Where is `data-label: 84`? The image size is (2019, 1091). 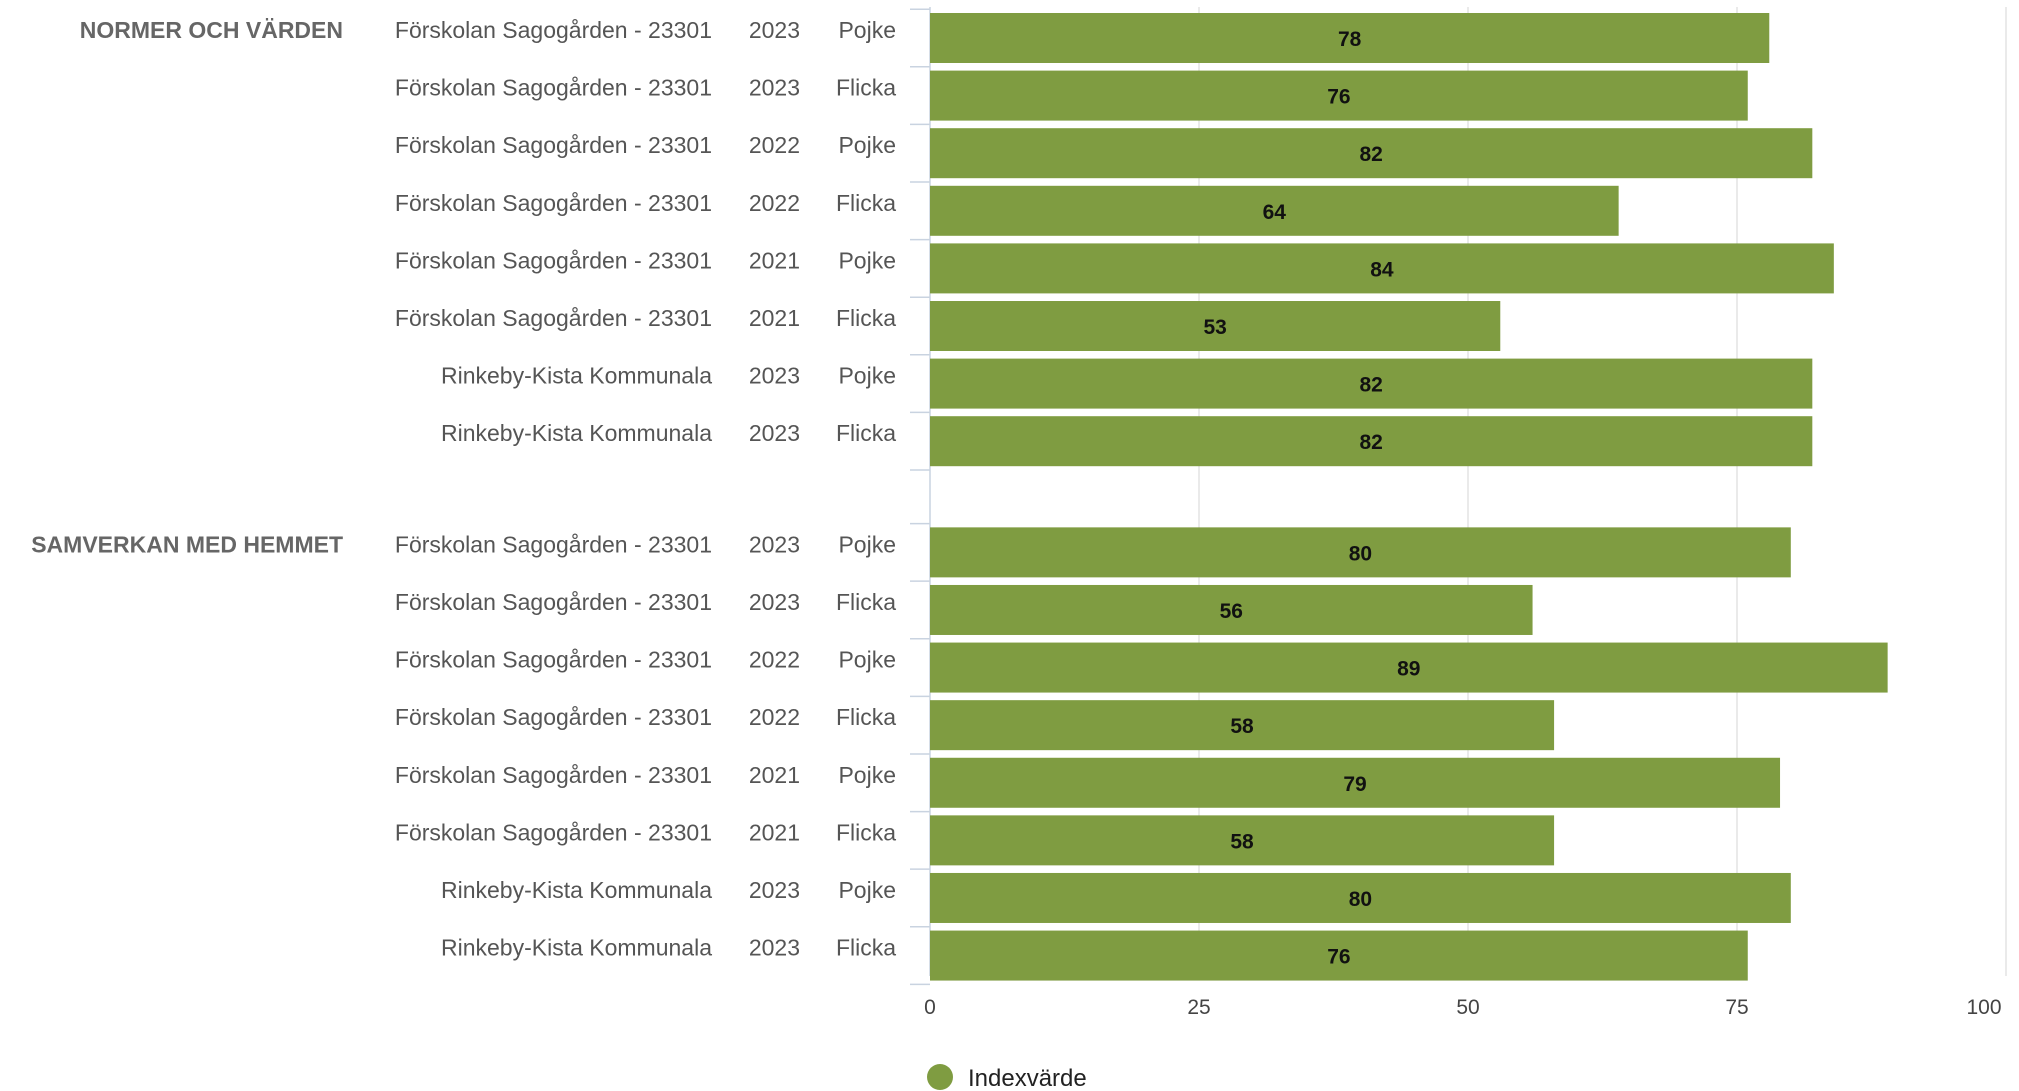 data-label: 84 is located at coordinates (1382, 269).